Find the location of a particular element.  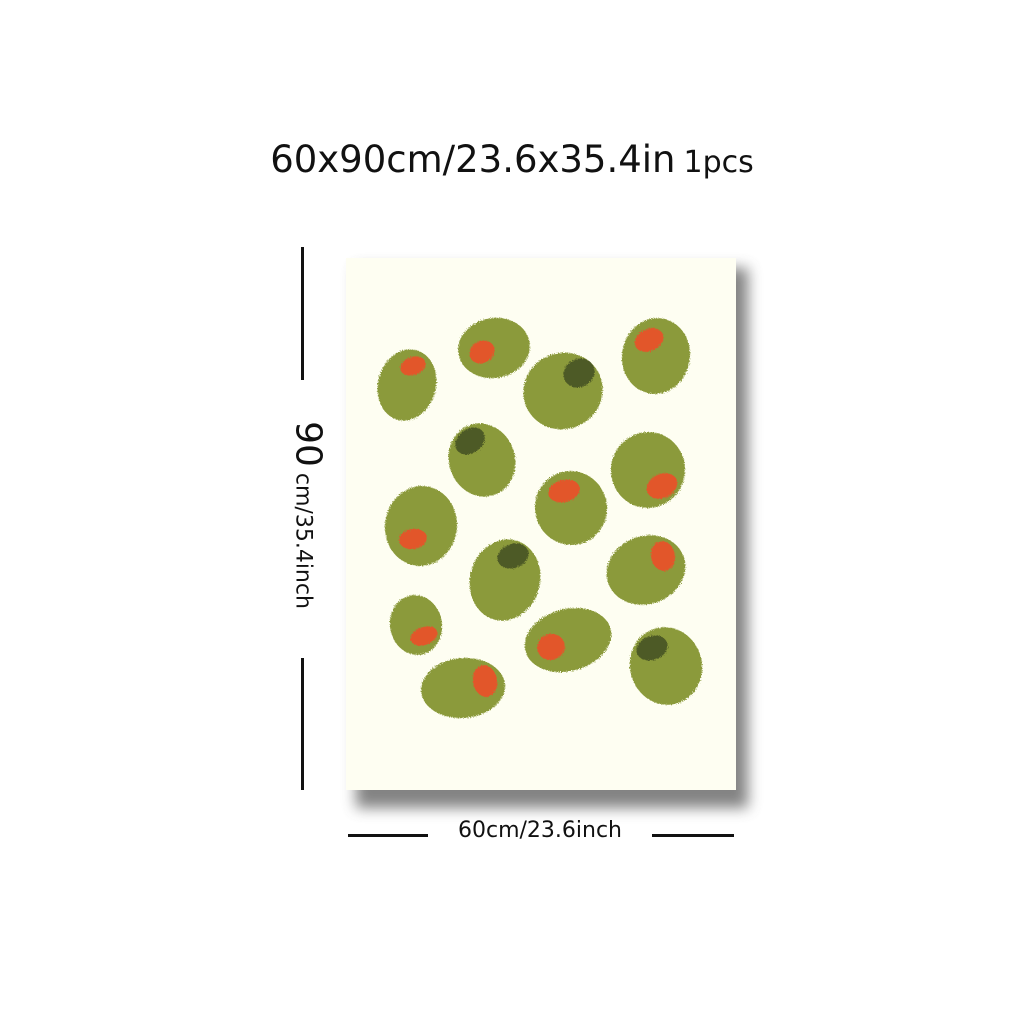

height-line-bottom is located at coordinates (302, 724).